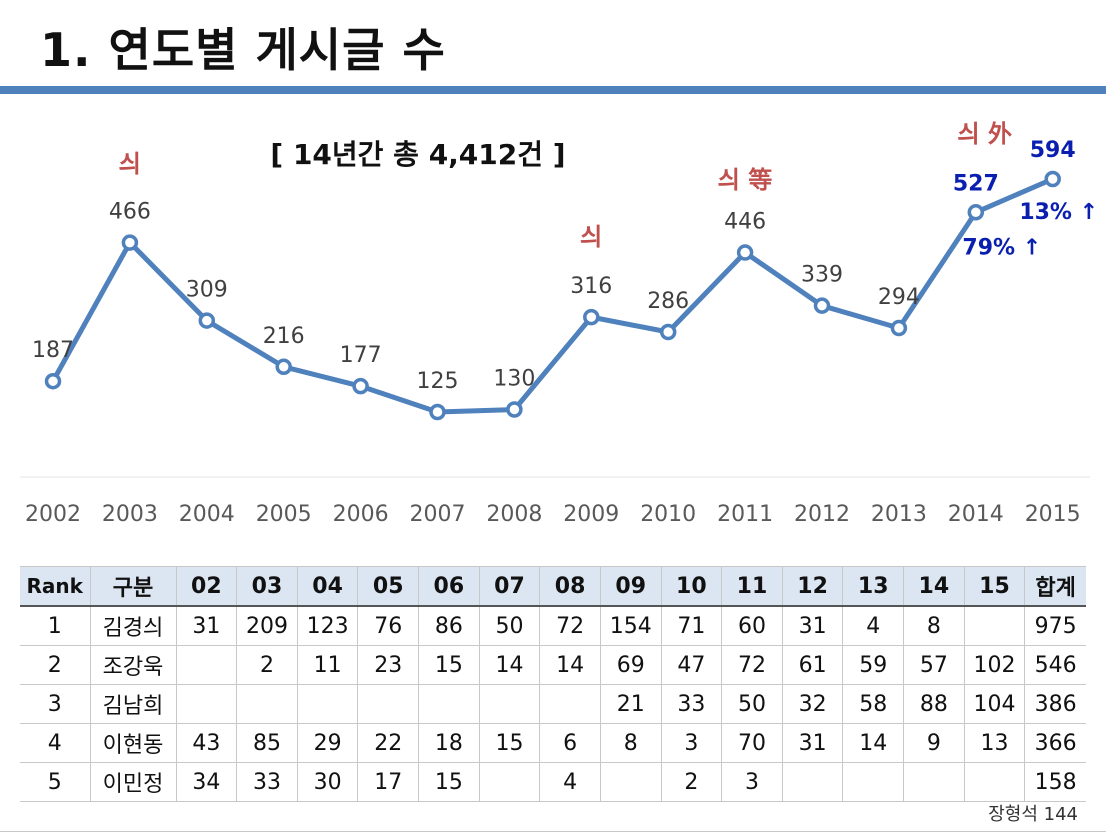  What do you see at coordinates (873, 704) in the screenshot?
I see `table-cell: 58` at bounding box center [873, 704].